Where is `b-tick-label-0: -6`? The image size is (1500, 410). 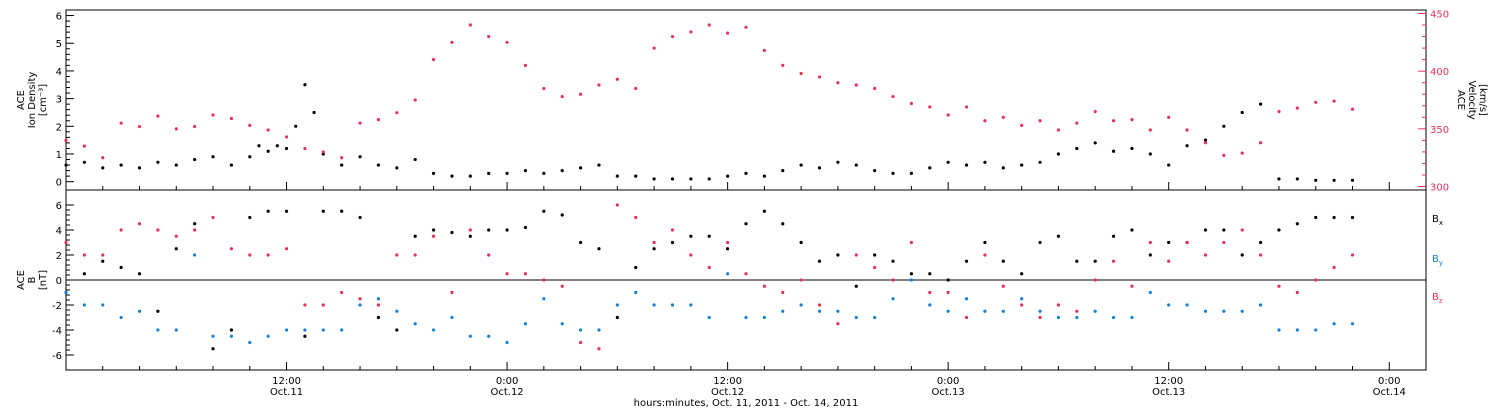
b-tick-label-0: -6 is located at coordinates (57, 356).